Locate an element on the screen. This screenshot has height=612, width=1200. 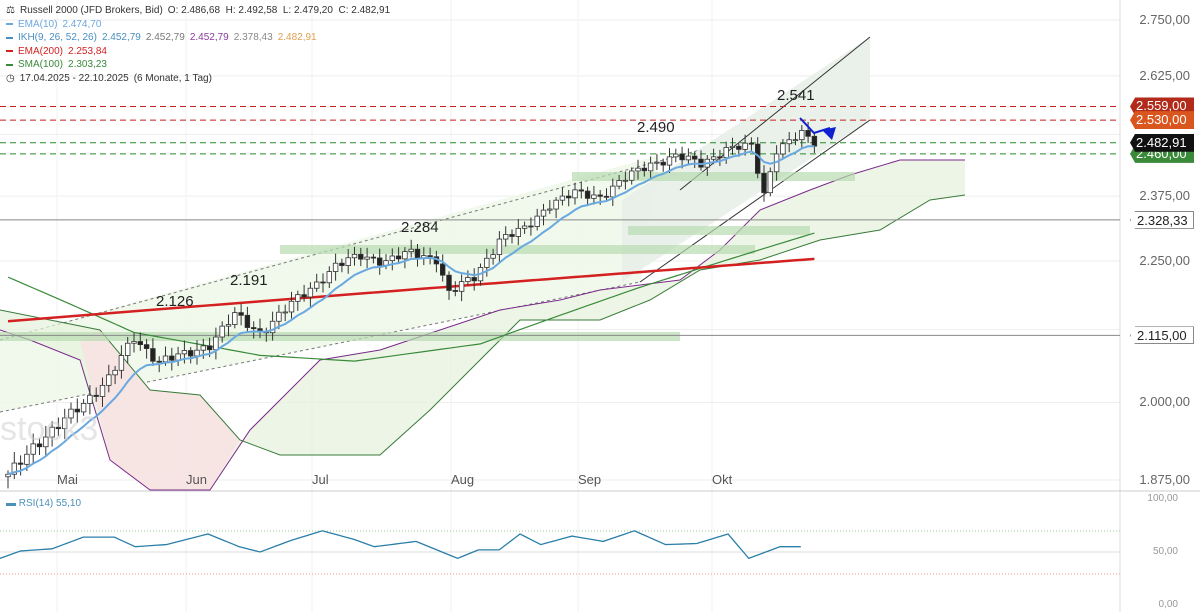
indicator-value: 2.253,84 is located at coordinates (87, 51).